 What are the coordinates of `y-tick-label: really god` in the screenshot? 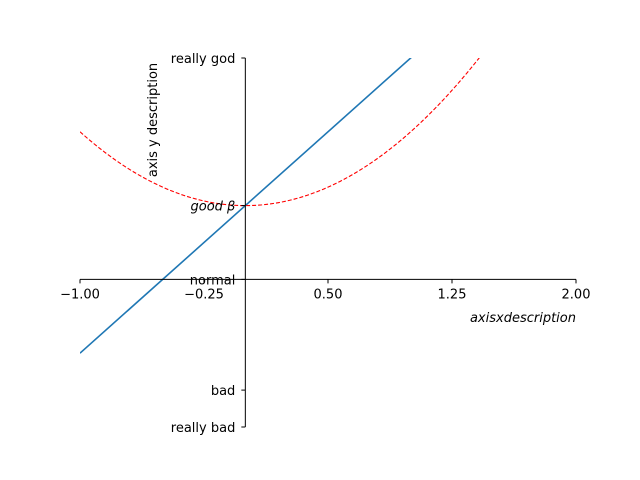 It's located at (203, 59).